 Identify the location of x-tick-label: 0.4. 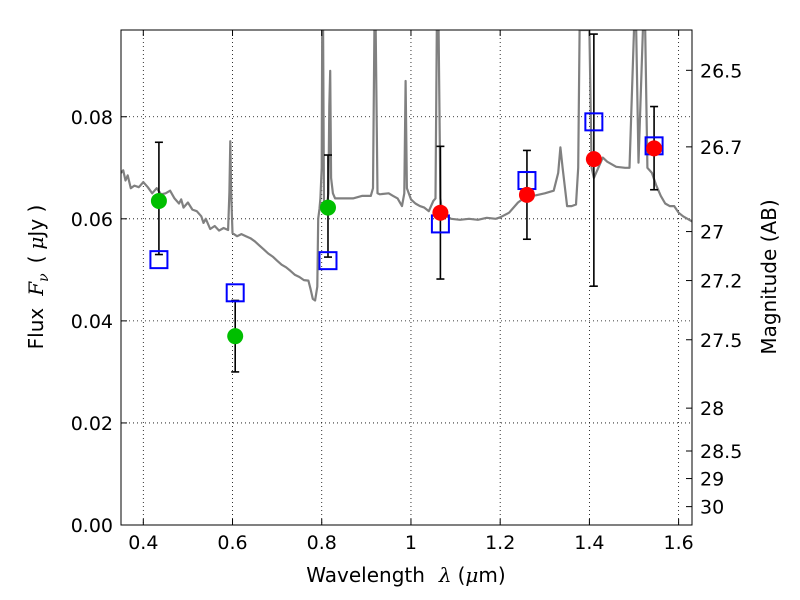
(143, 543).